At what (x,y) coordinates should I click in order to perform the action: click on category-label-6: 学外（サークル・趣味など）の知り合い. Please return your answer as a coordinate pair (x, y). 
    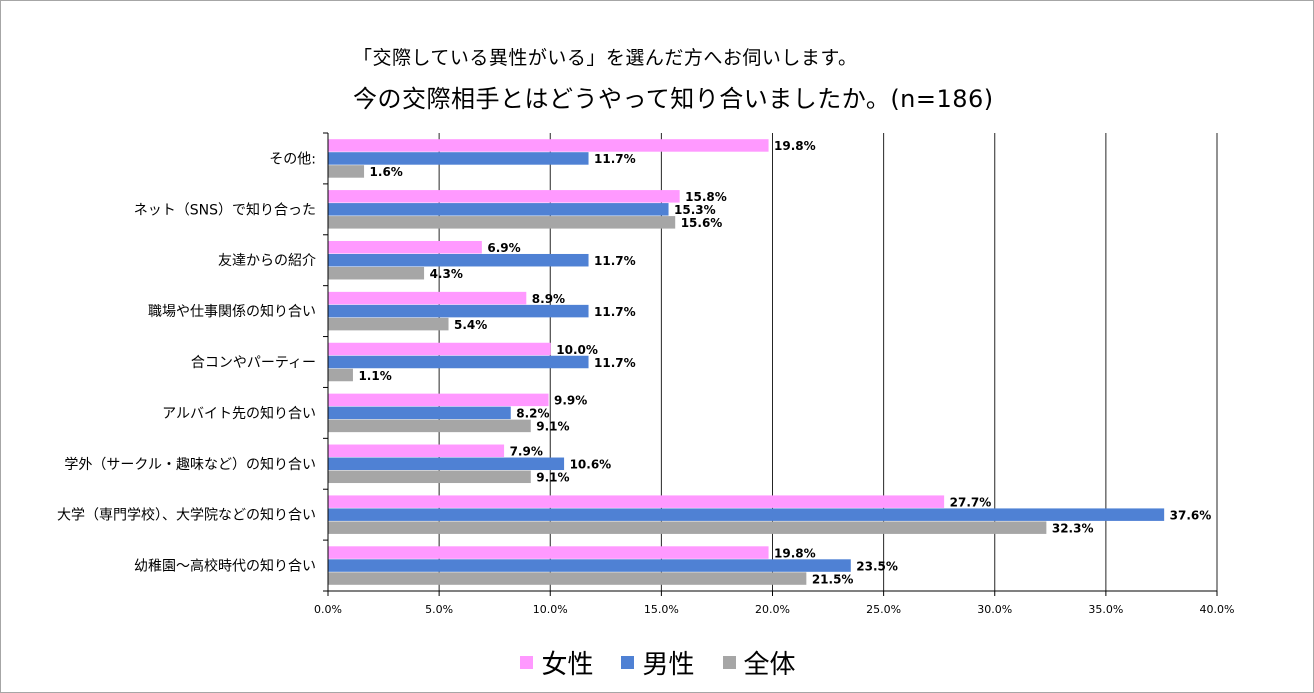
    Looking at the image, I should click on (190, 464).